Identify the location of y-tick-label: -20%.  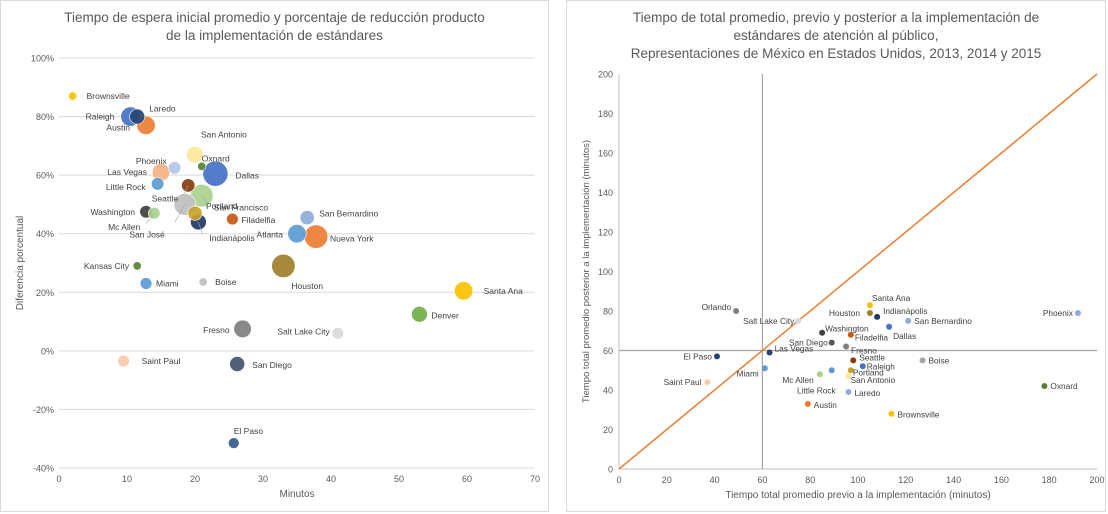
(43, 410).